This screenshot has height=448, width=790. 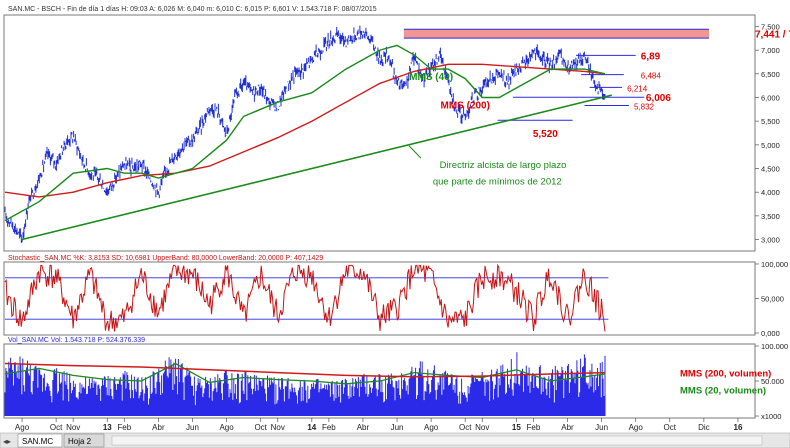 What do you see at coordinates (770, 50) in the screenshot?
I see `price-y-tick-label: 7,000` at bounding box center [770, 50].